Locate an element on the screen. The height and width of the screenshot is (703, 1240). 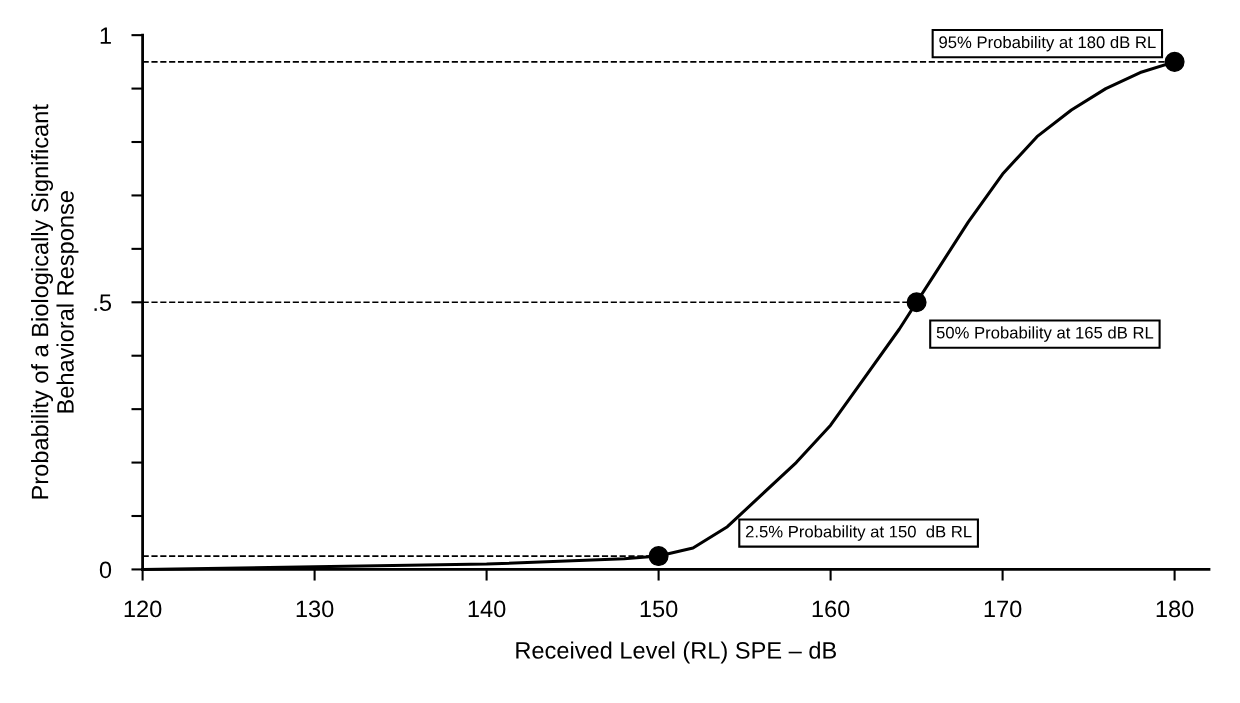
annotation: 2.5% Probability at 150 dB RL is located at coordinates (858, 533).